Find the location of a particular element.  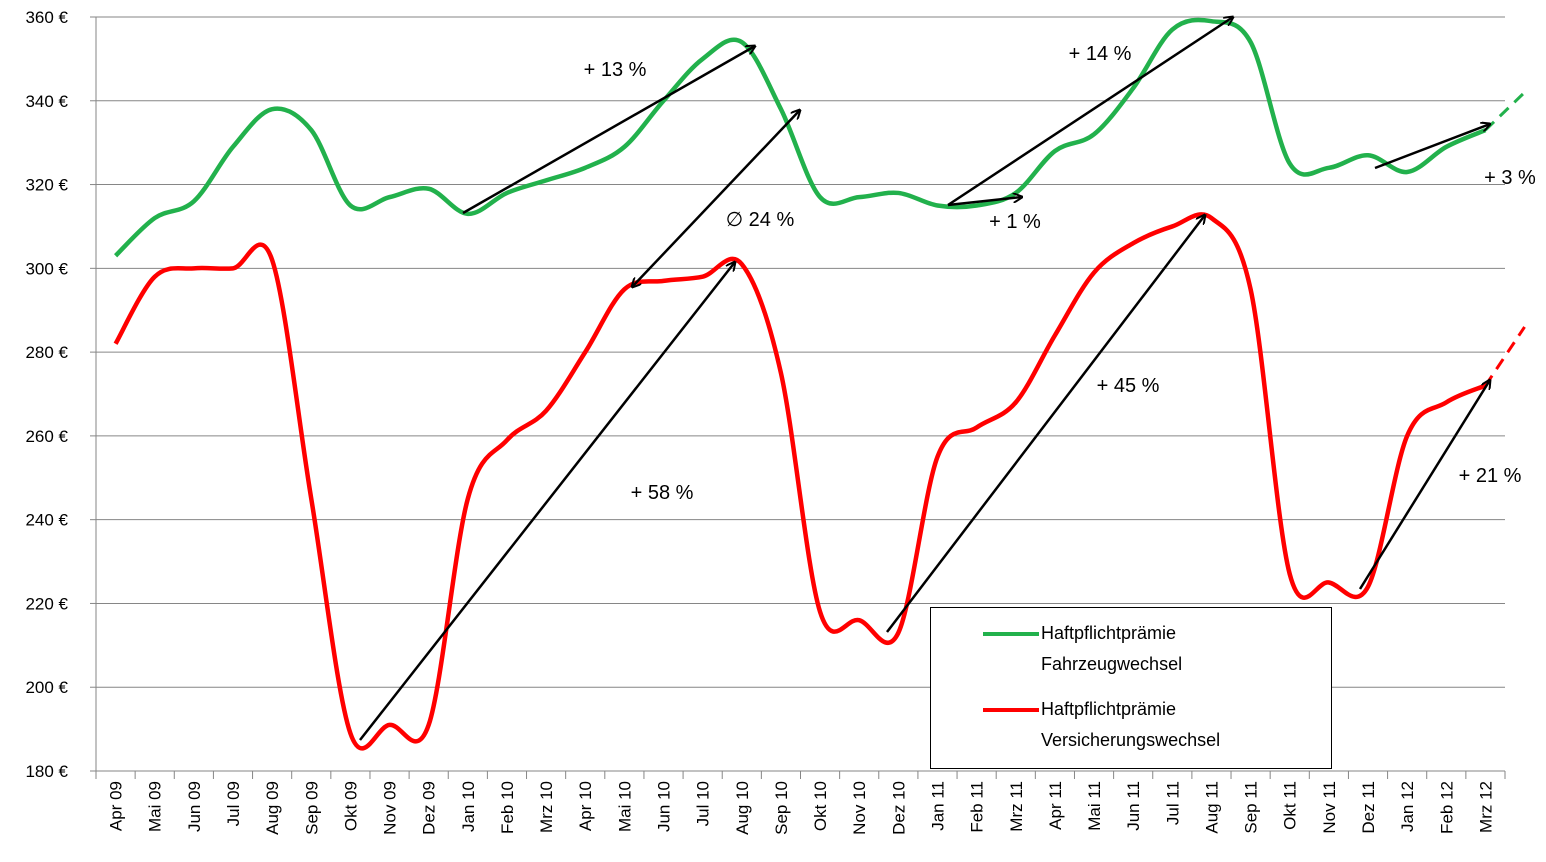

y-tick-label: 200 € is located at coordinates (46, 687).